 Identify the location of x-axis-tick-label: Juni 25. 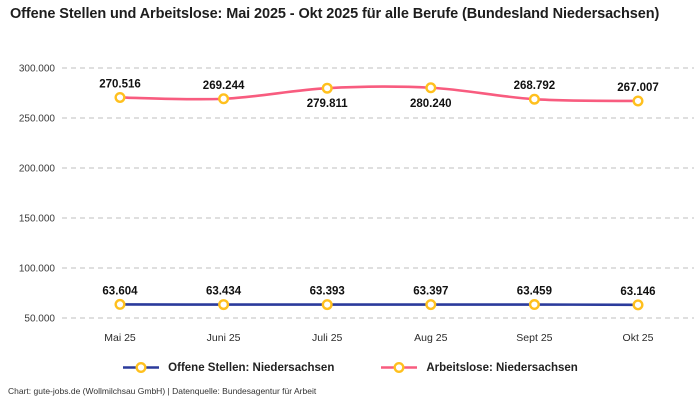
(224, 338).